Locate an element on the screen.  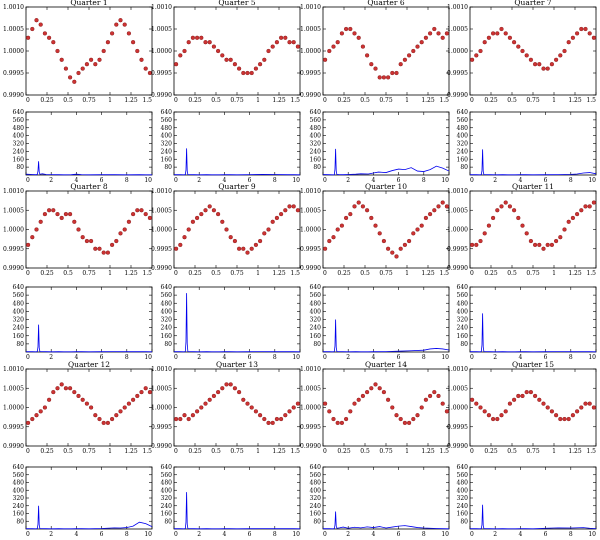
periodogram-line is located at coordinates (237, 162).